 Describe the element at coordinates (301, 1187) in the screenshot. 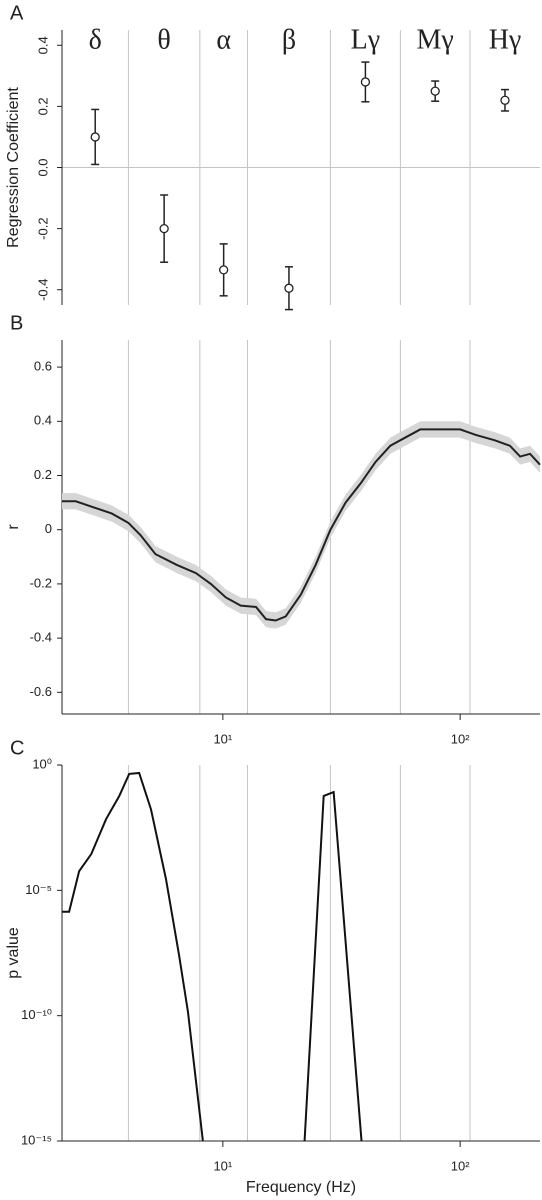

I see `x-axis-label: Frequency (Hz)` at that location.